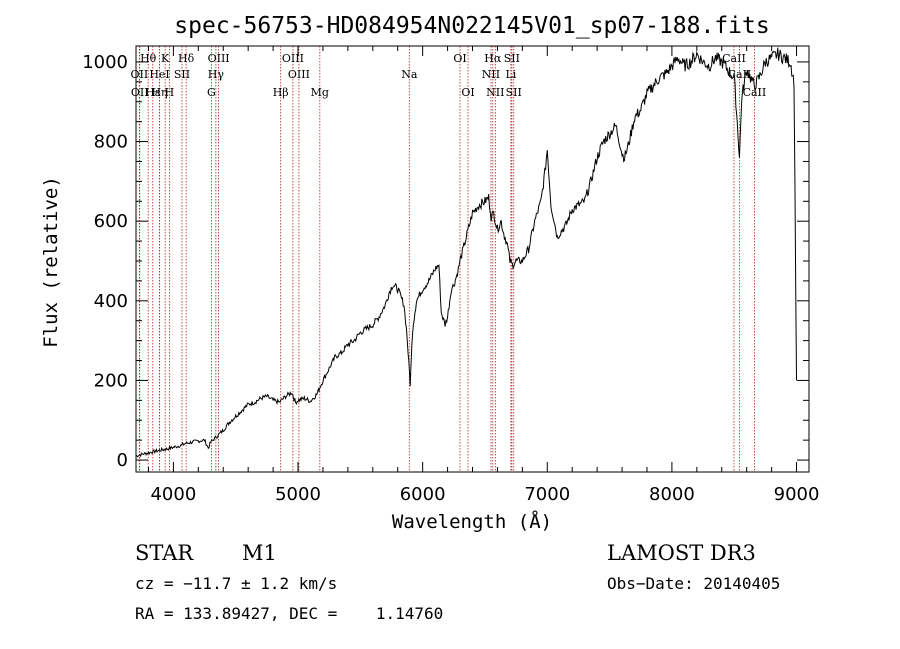 The width and height of the screenshot is (900, 649). I want to click on line-label-12: G, so click(211, 92).